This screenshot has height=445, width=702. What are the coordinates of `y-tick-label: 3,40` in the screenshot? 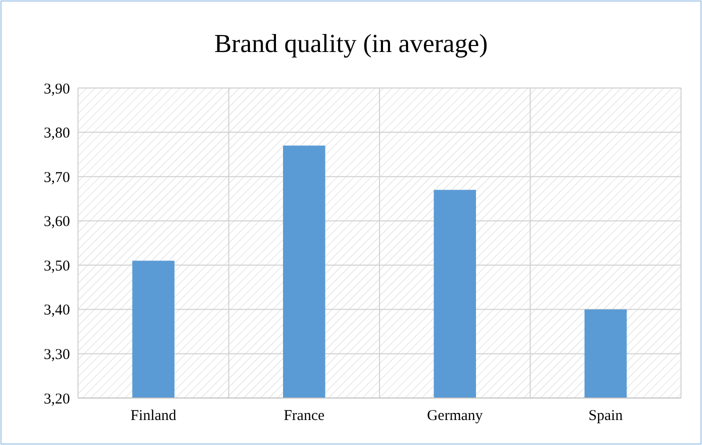 It's located at (57, 310).